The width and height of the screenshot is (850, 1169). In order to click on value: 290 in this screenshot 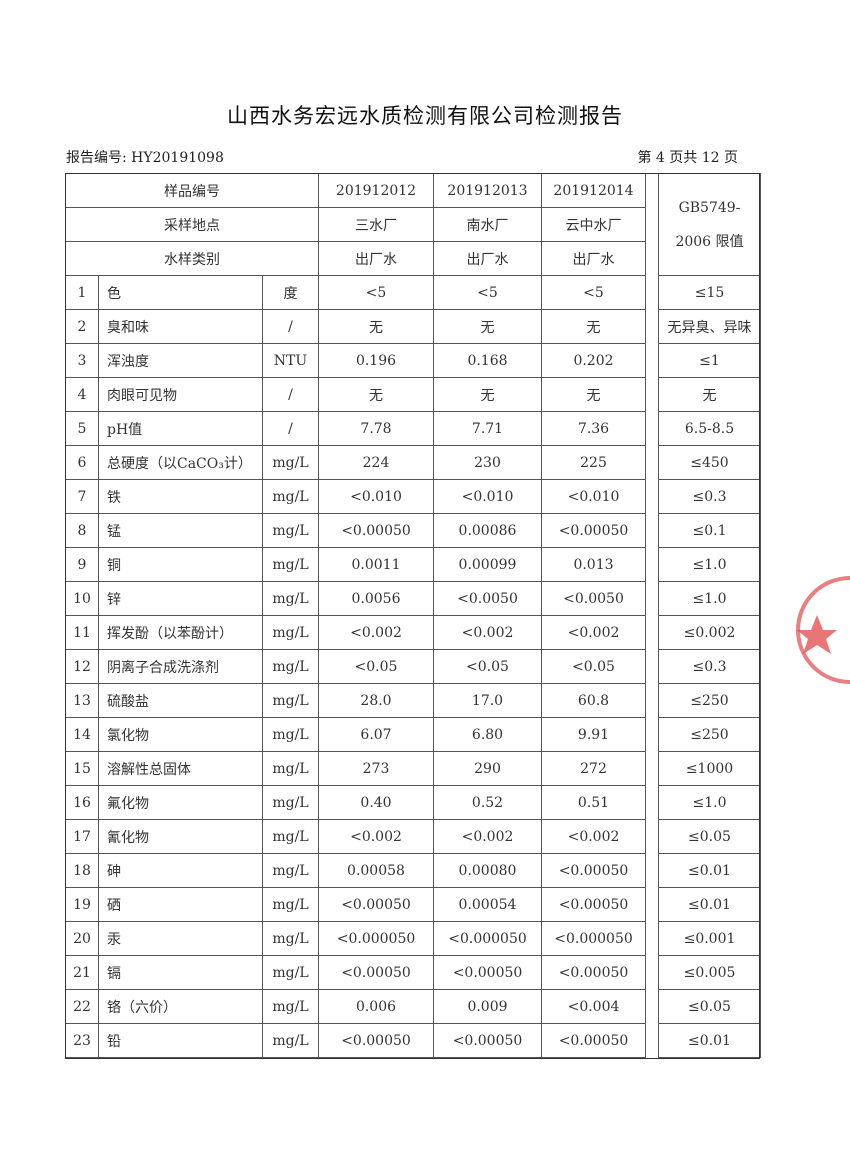, I will do `click(487, 768)`.